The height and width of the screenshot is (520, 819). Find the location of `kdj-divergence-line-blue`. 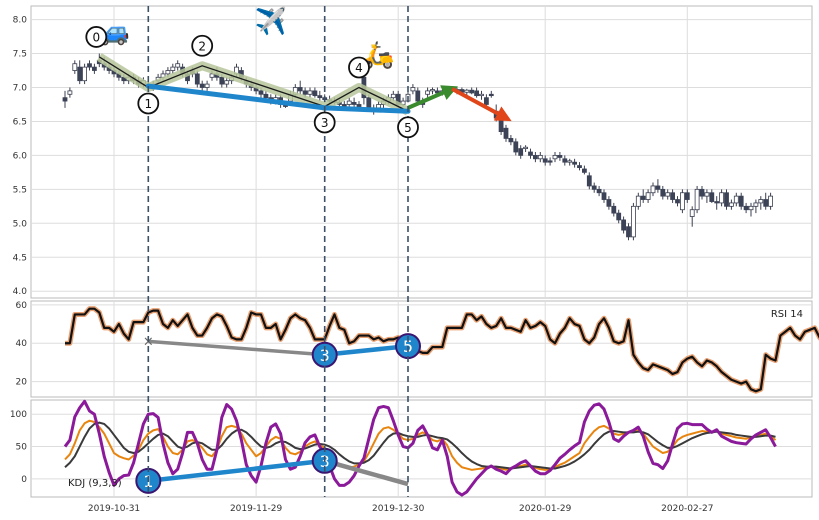

kdj-divergence-line-blue is located at coordinates (236, 471).